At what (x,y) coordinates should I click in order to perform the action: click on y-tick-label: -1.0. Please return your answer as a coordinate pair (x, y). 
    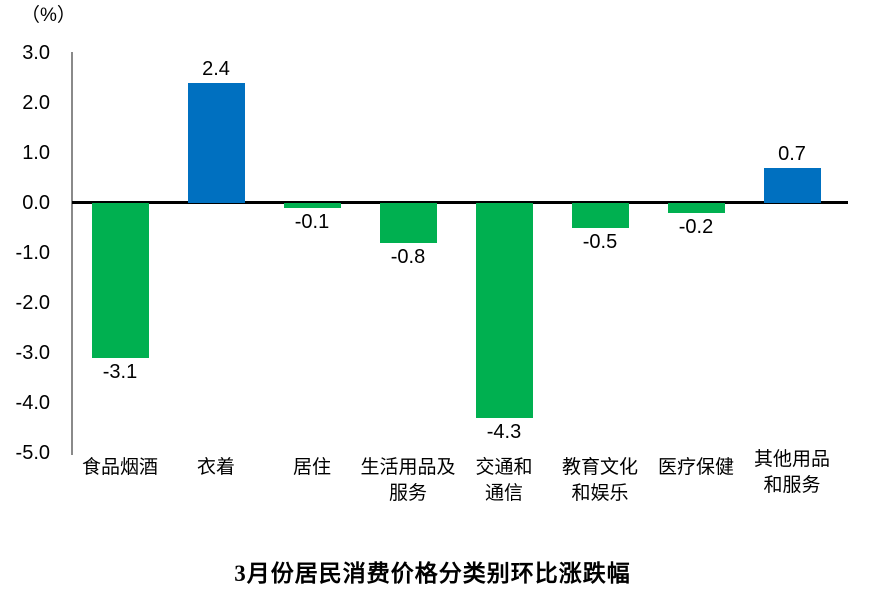
    Looking at the image, I should click on (32, 253).